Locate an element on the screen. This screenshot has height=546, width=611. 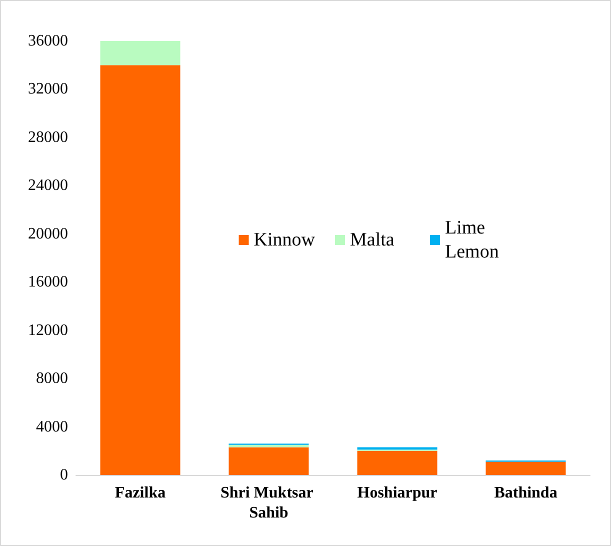
legend-label: Lime Lemon is located at coordinates (472, 240).